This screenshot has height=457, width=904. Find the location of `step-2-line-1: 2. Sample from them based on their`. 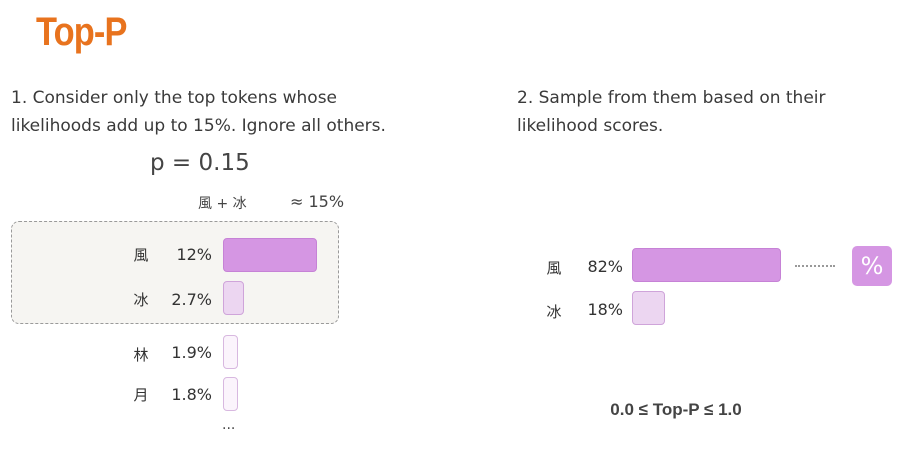

step-2-line-1: 2. Sample from them based on their is located at coordinates (671, 98).